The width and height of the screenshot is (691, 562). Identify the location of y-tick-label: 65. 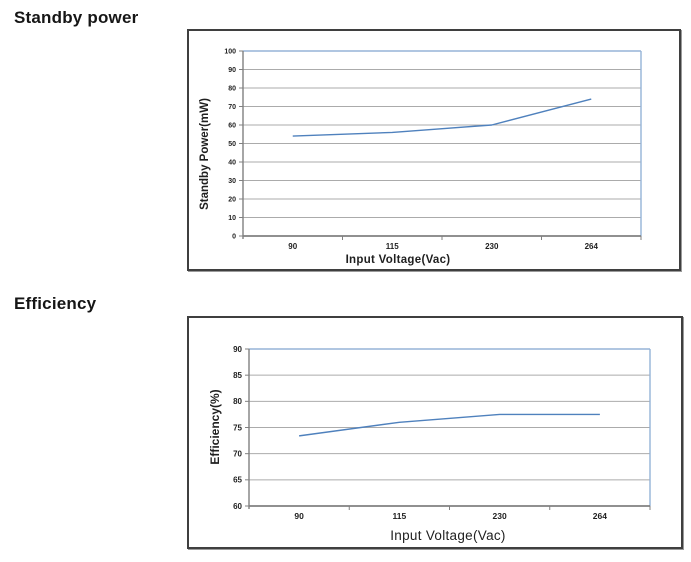
(237, 480).